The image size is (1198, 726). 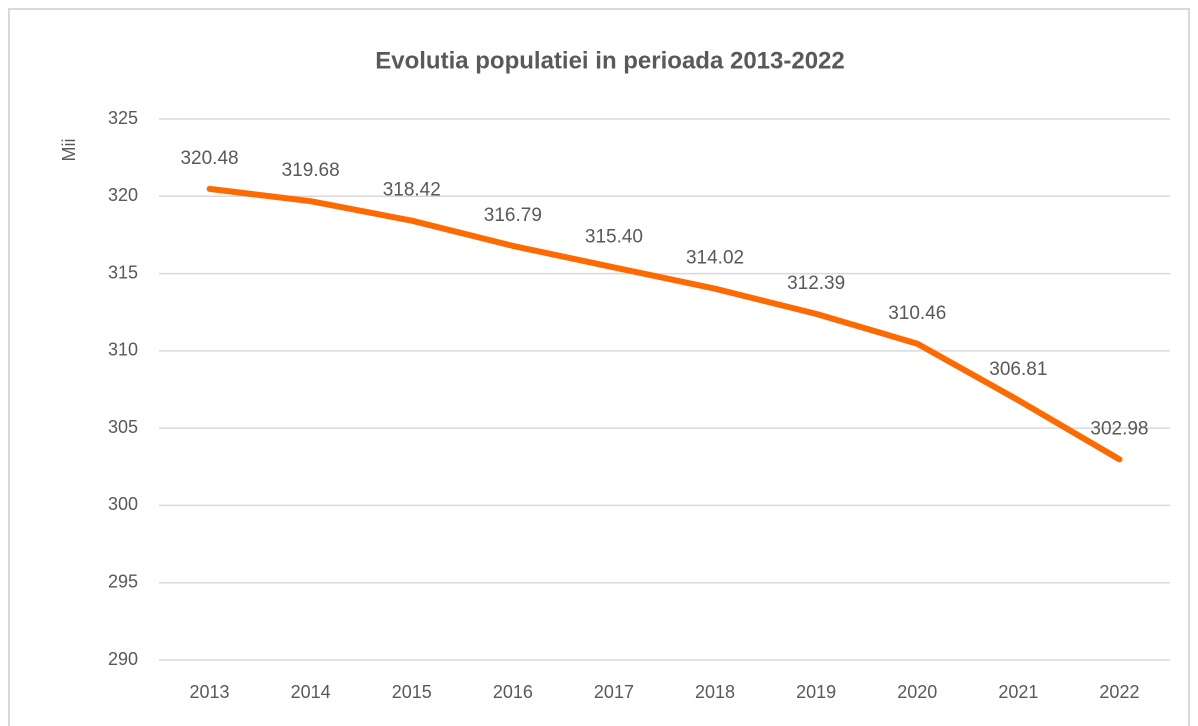 I want to click on y-tick-label: 305, so click(x=123, y=427).